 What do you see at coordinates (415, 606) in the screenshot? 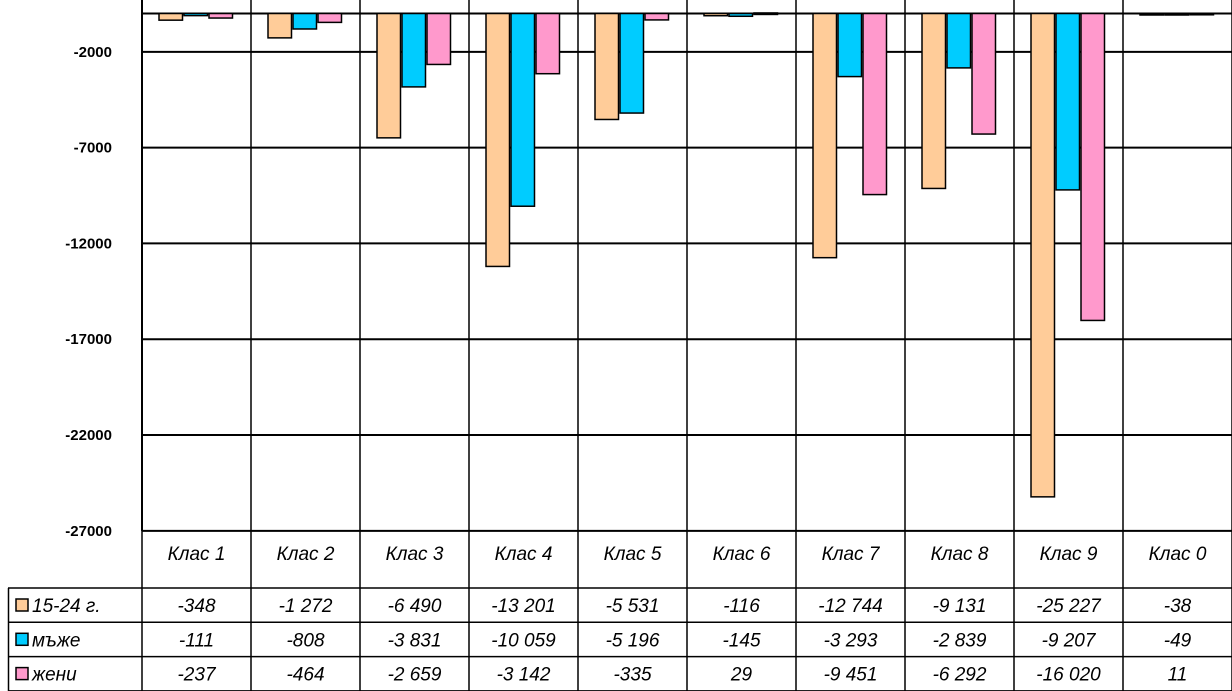
I see `table-cell-value: -6 490` at bounding box center [415, 606].